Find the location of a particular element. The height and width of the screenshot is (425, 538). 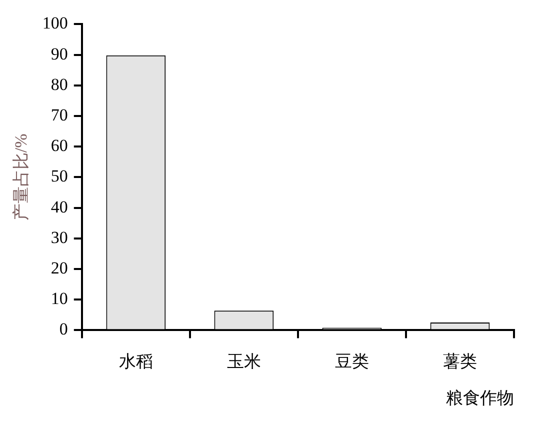

y-tick-label: 90 is located at coordinates (59, 54).